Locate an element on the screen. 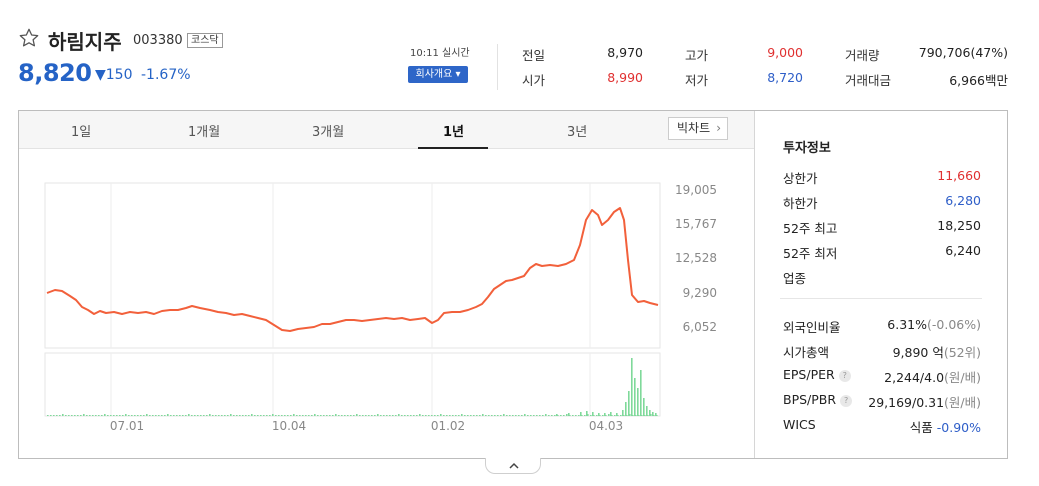 The width and height of the screenshot is (1039, 486). invest-info-title: 투자정보 is located at coordinates (807, 148).